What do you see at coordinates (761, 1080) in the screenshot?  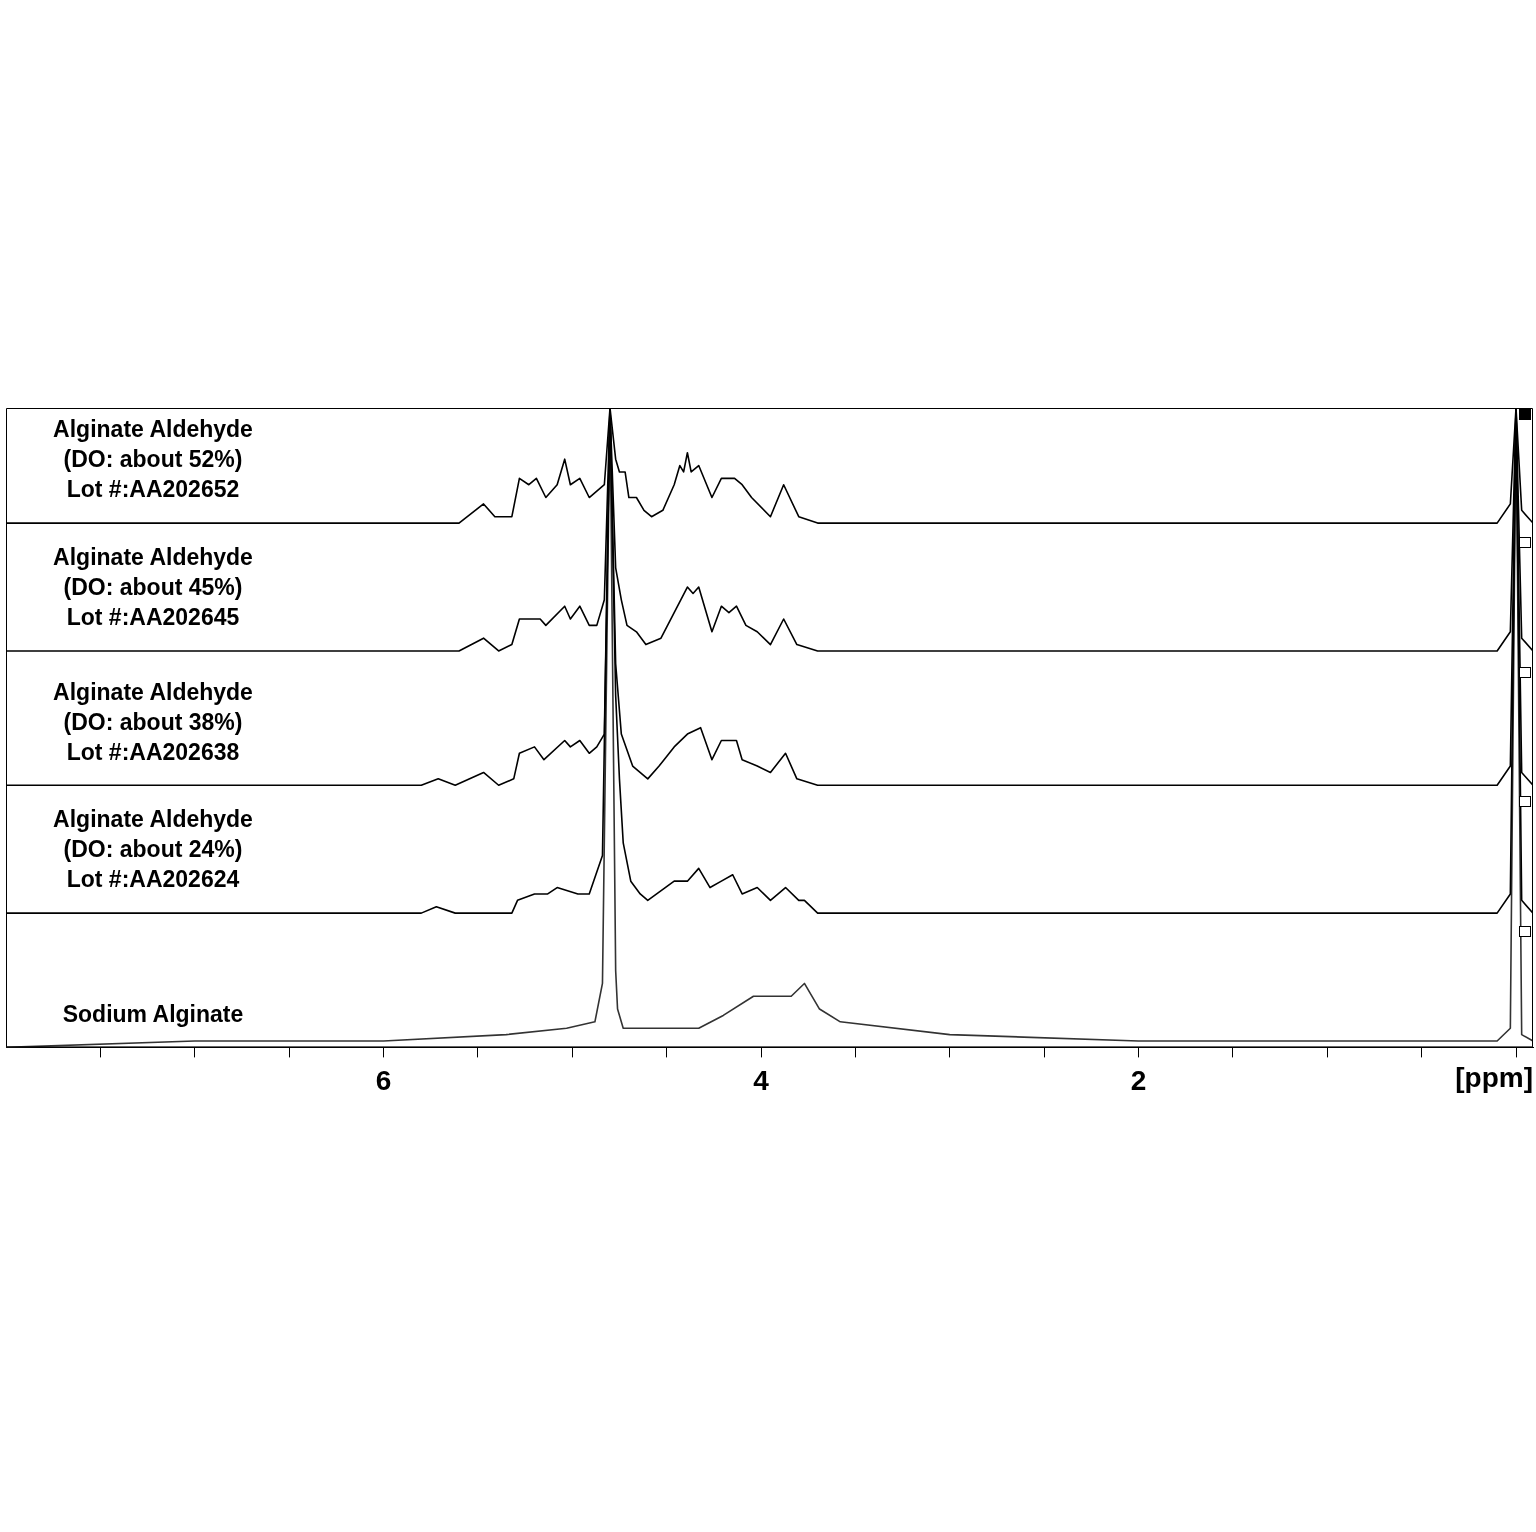 I see `x-tick-label: 4` at bounding box center [761, 1080].